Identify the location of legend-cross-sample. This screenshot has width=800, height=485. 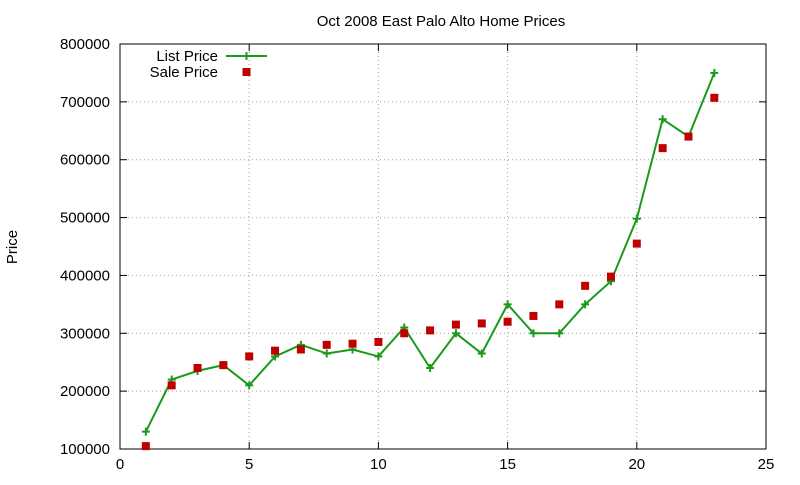
(246, 56).